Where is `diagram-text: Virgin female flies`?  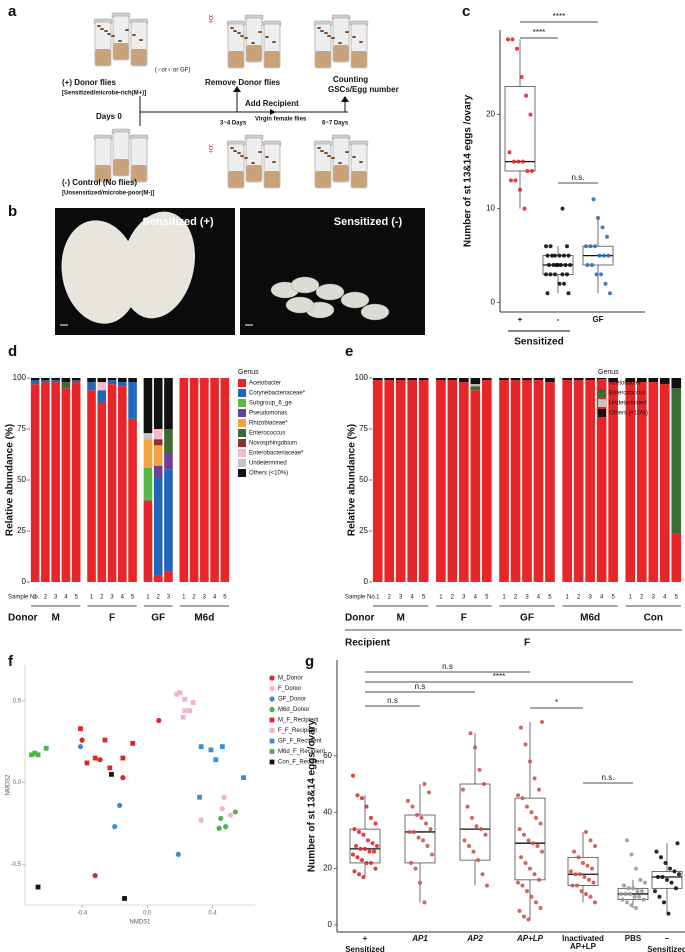
diagram-text: Virgin female flies is located at coordinates (281, 120).